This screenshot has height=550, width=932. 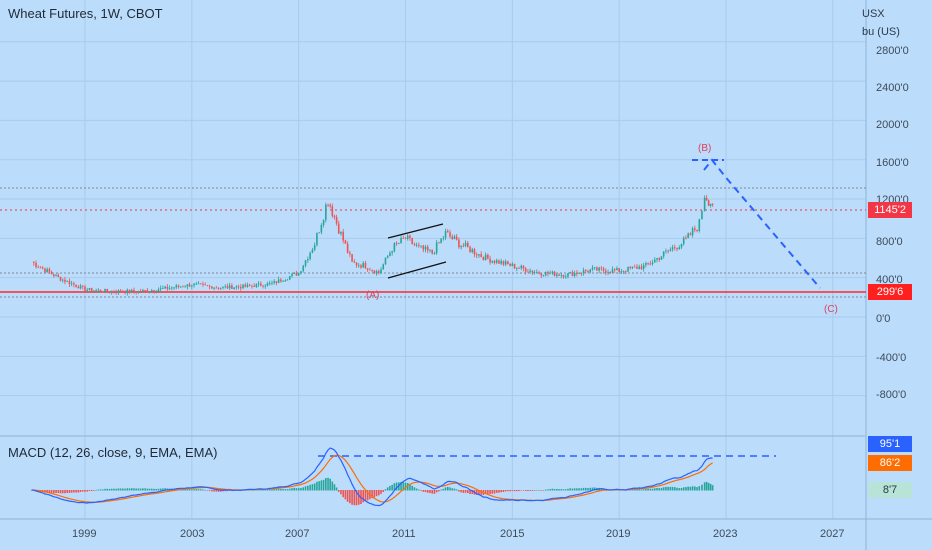 I want to click on price-unit-top: USX, so click(x=873, y=14).